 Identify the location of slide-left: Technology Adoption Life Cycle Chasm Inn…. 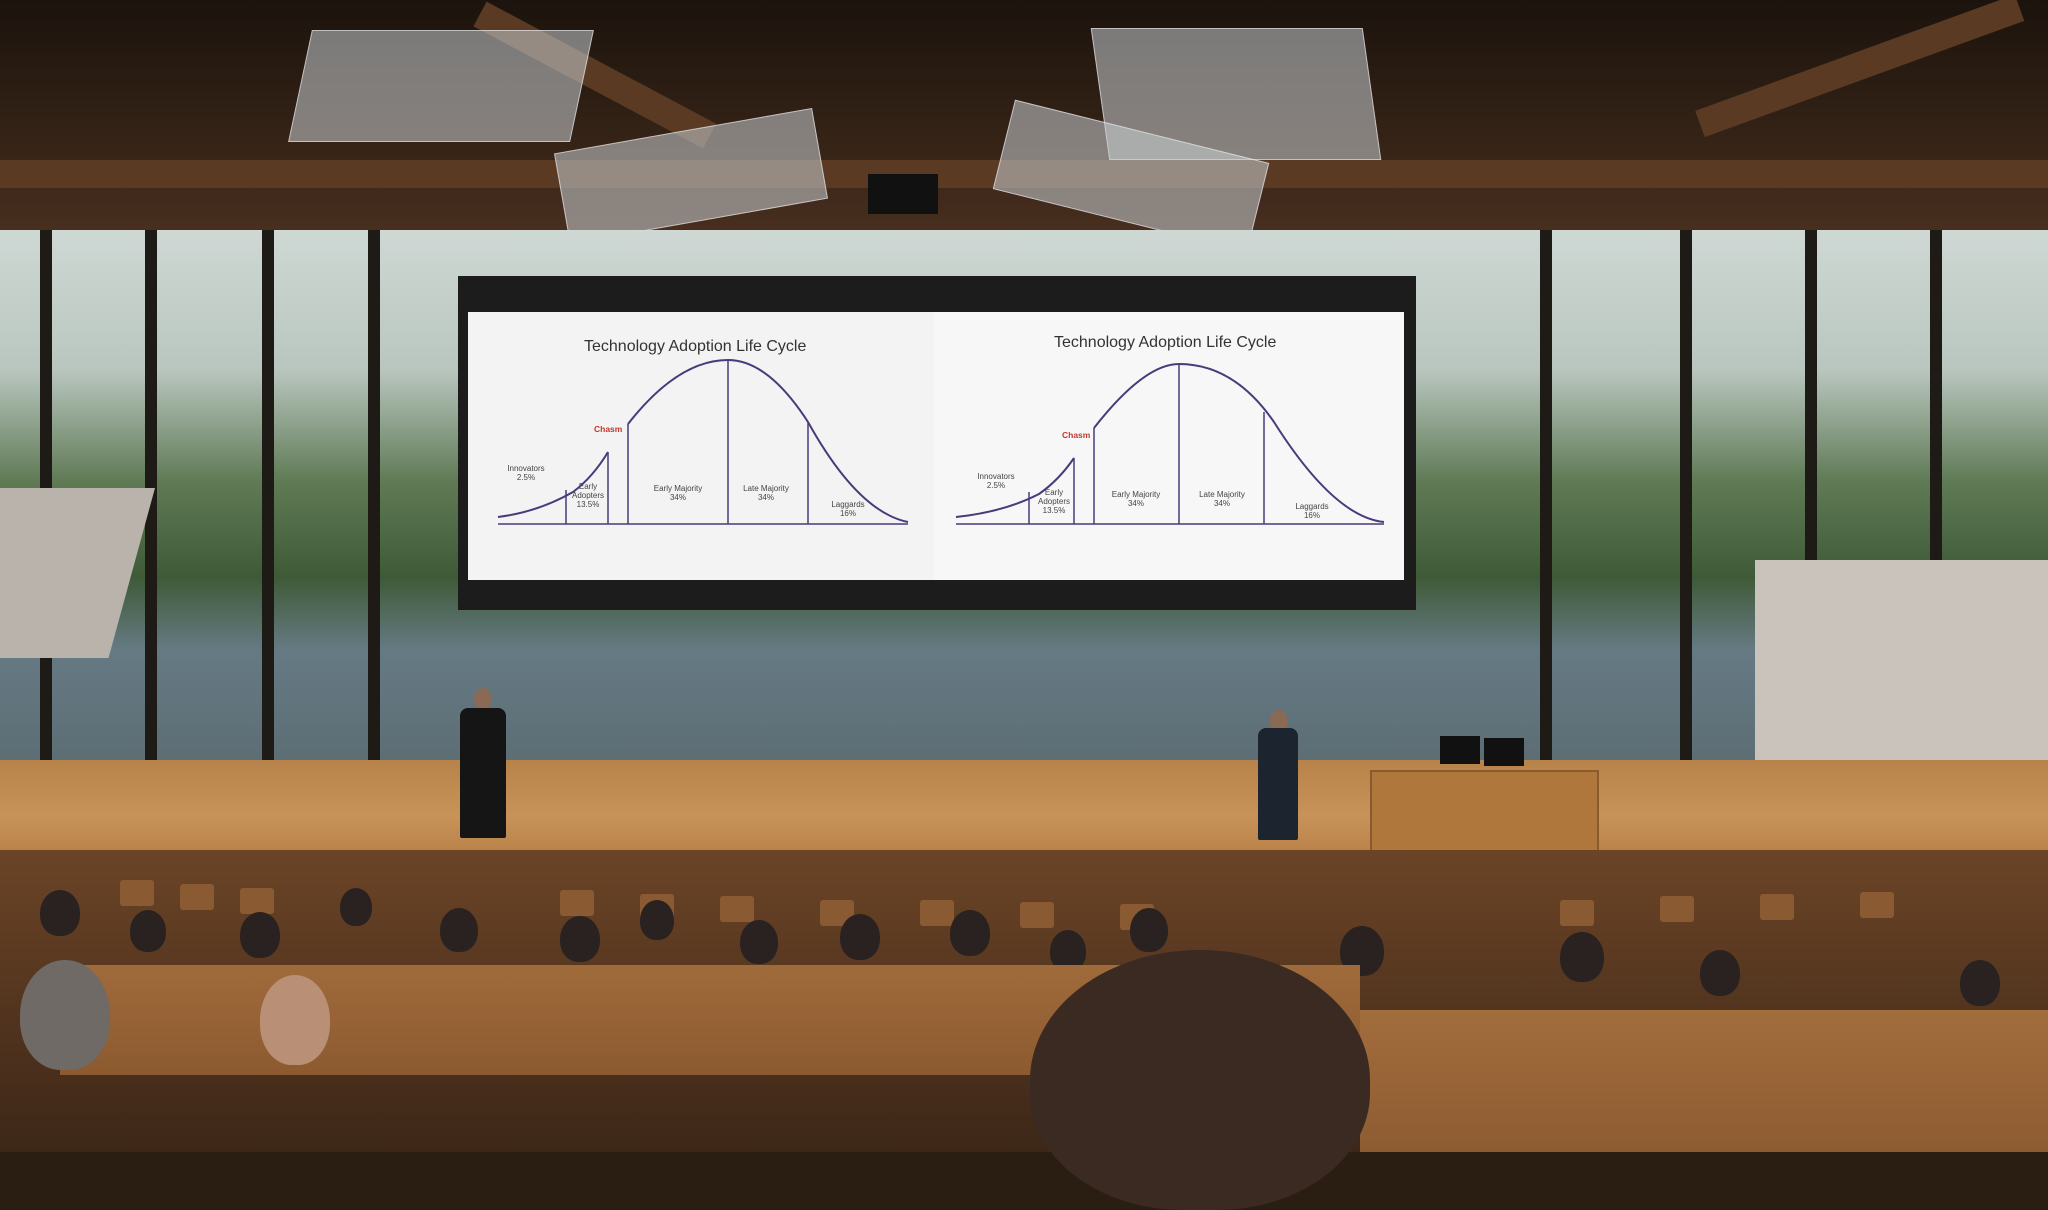
(701, 446).